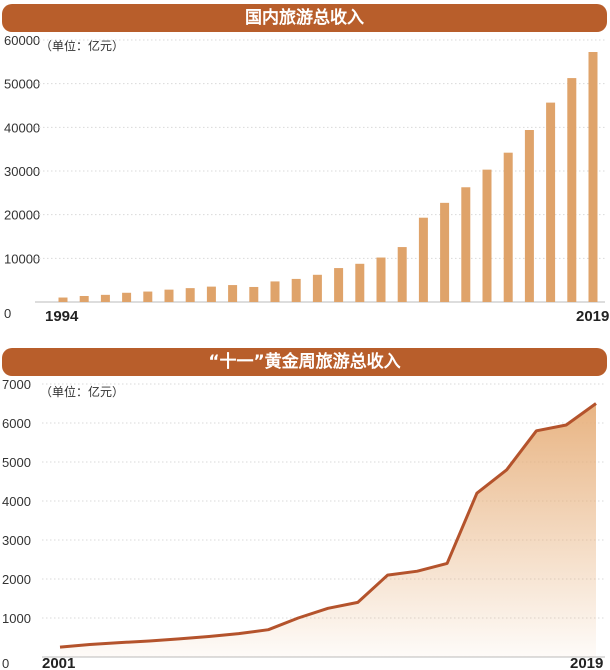 This screenshot has width=610, height=670. Describe the element at coordinates (16, 423) in the screenshot. I see `y-tick-label: 6000` at that location.